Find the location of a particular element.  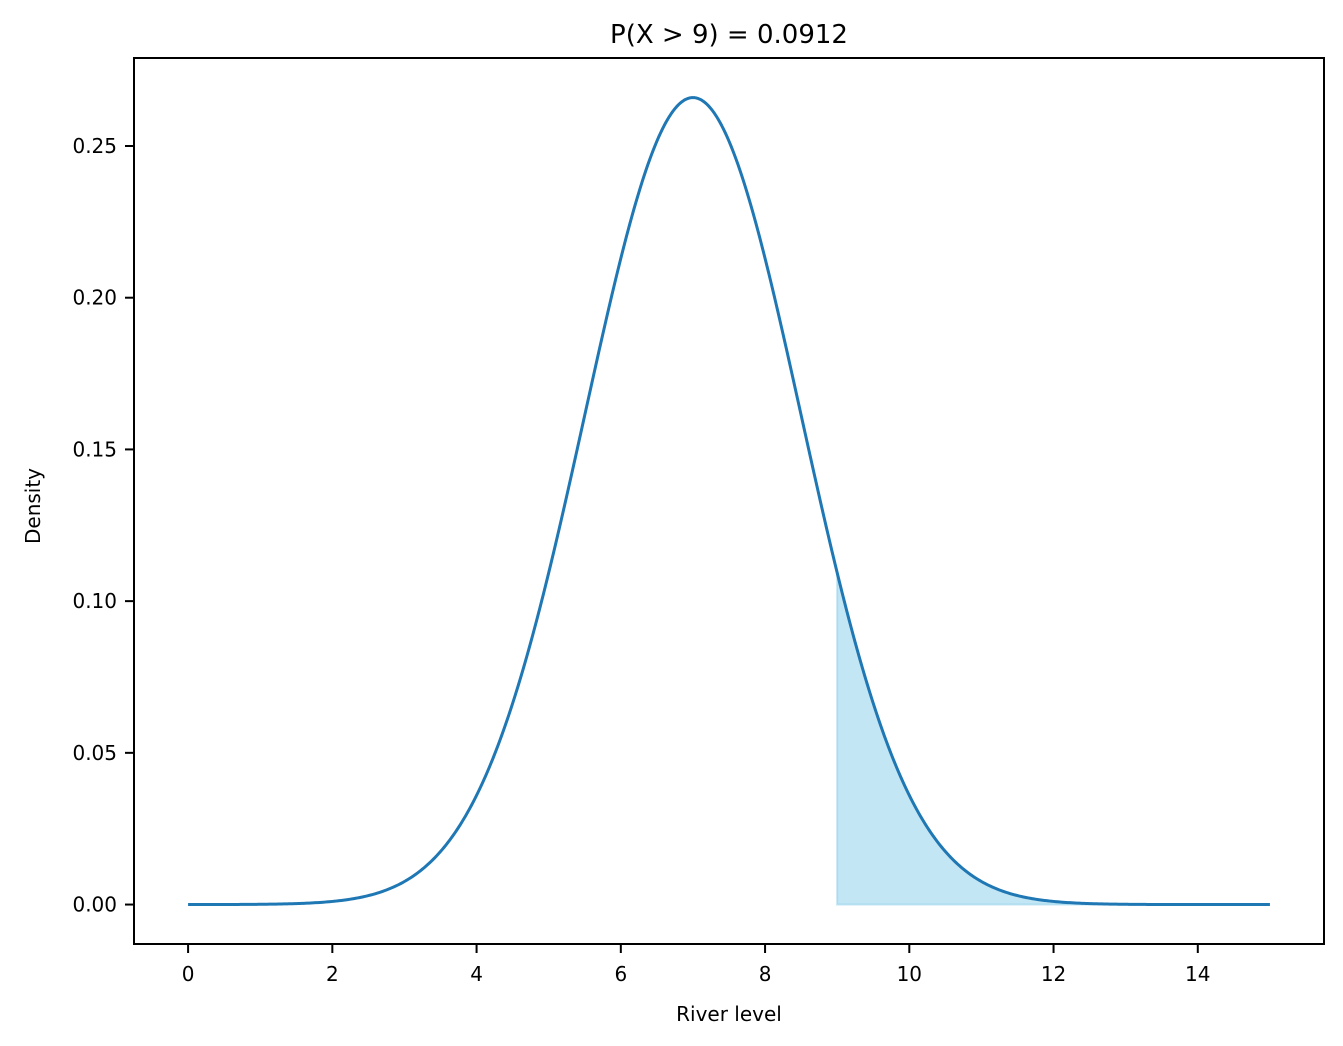

y-axis: 0.00 0.05 0.10 0.15 0.20 0.25 is located at coordinates (103, 525).